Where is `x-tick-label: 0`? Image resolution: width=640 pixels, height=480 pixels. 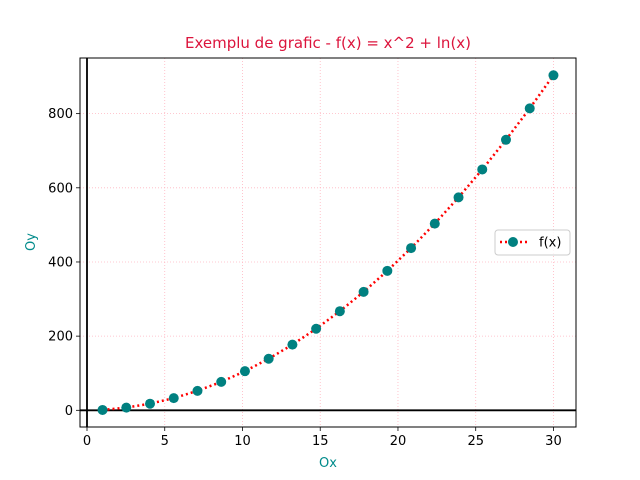
x-tick-label: 0 is located at coordinates (87, 441).